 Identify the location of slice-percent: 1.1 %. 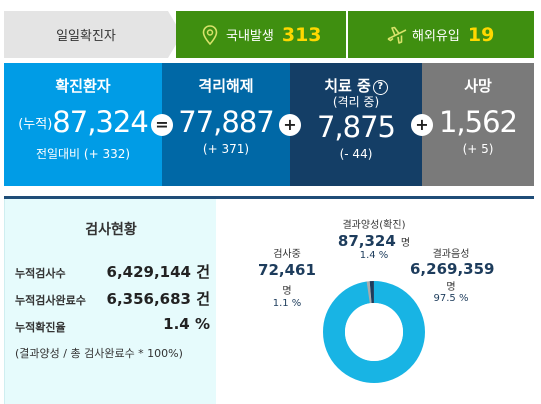
(287, 303).